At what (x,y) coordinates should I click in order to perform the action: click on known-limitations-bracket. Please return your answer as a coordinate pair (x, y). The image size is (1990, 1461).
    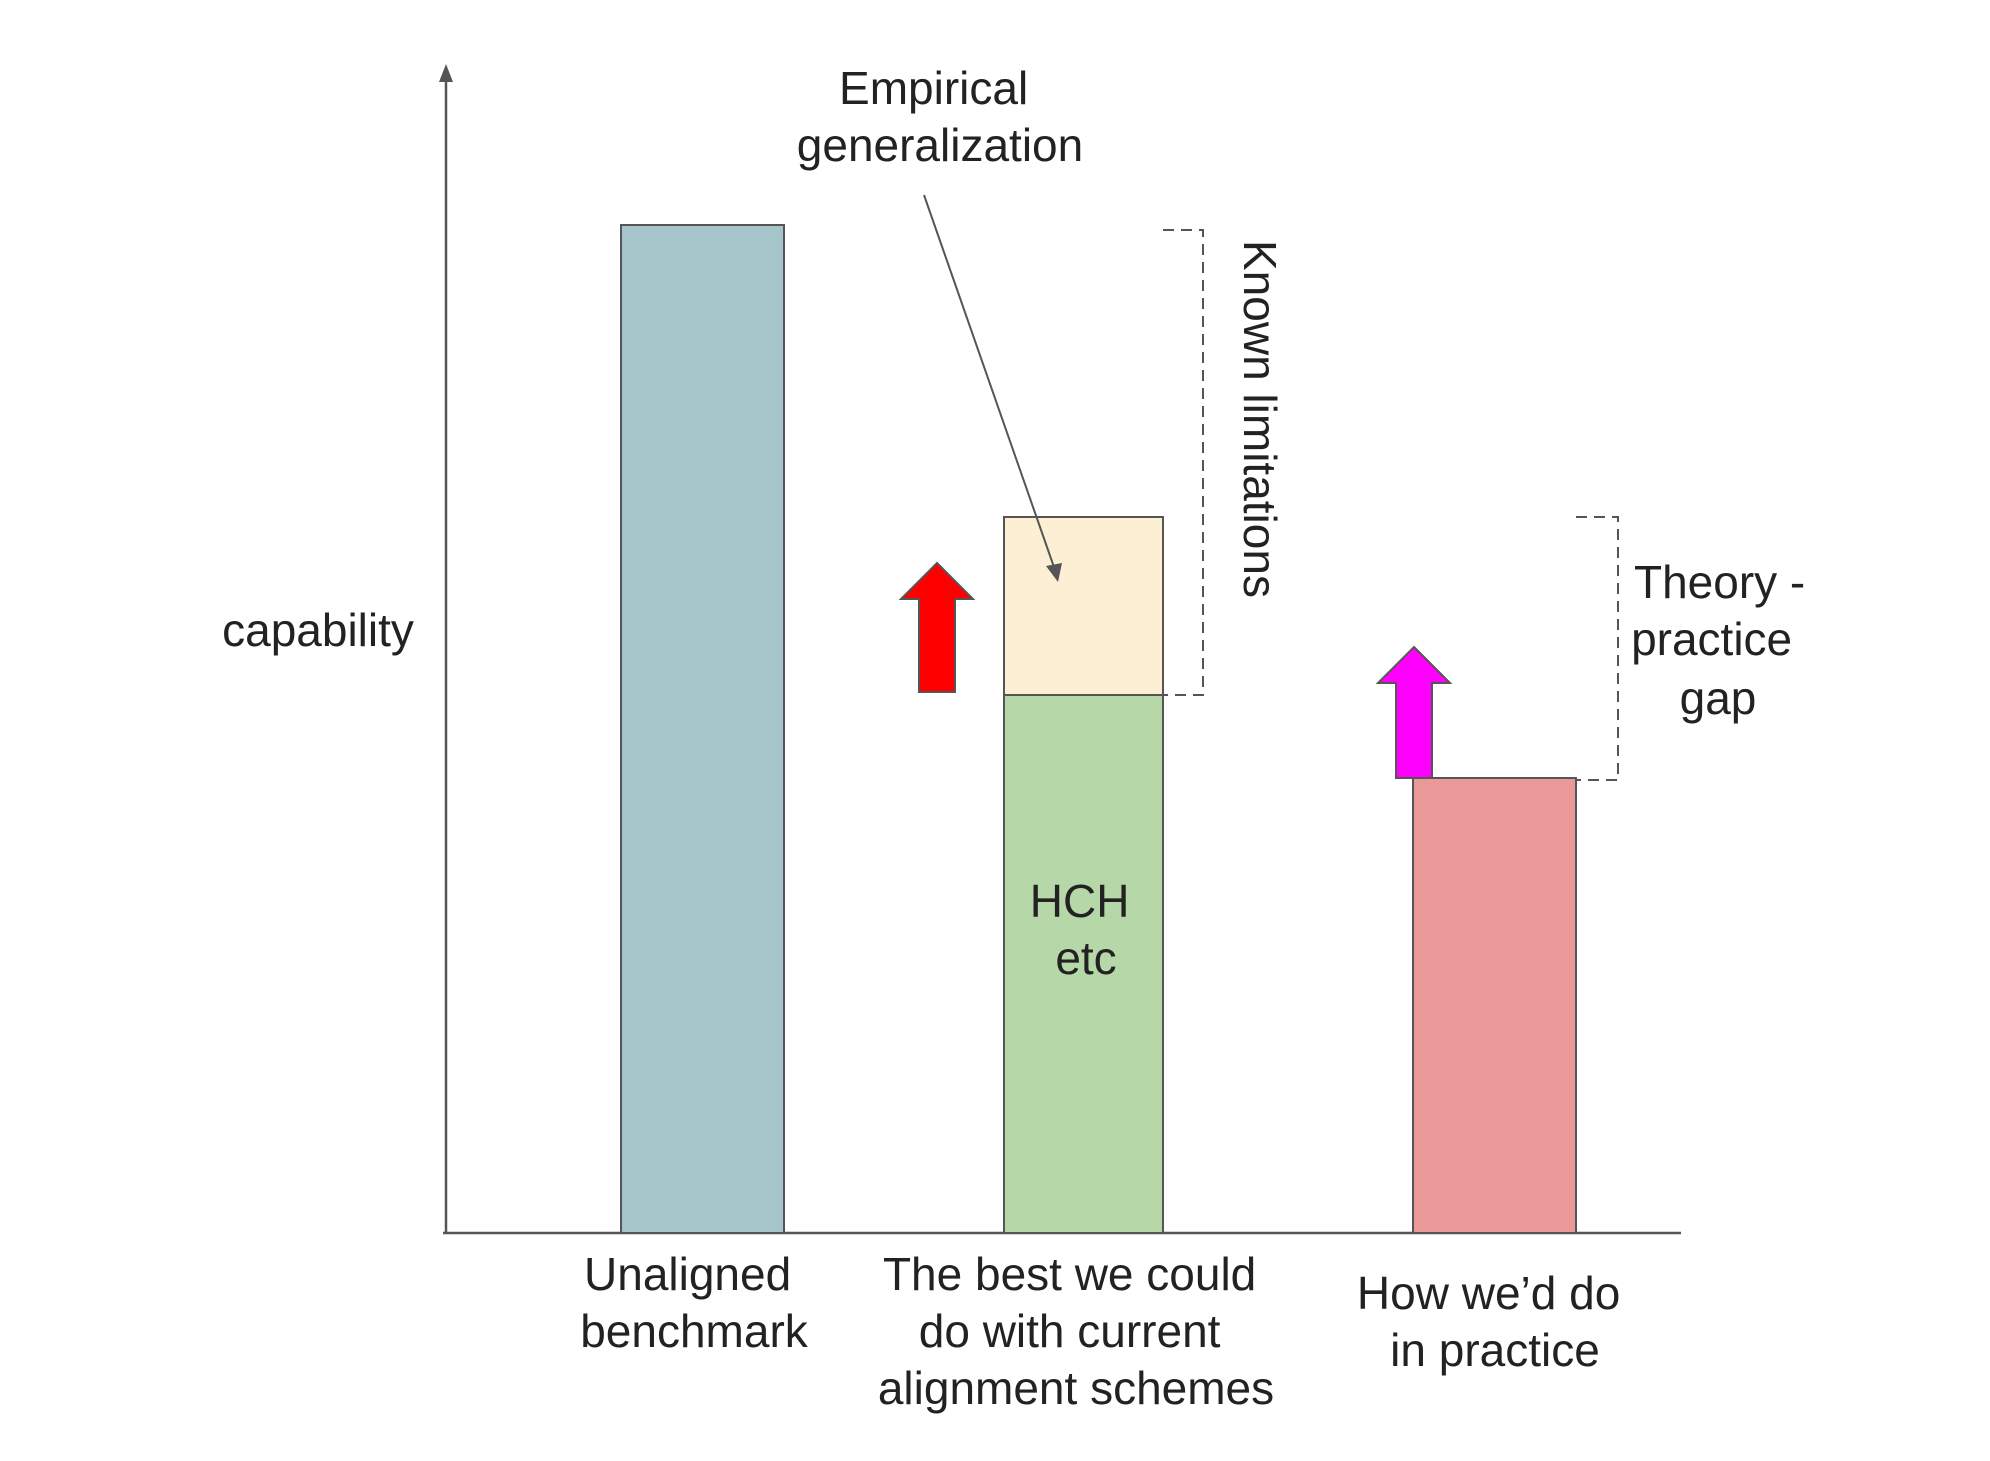
    Looking at the image, I should click on (1183, 462).